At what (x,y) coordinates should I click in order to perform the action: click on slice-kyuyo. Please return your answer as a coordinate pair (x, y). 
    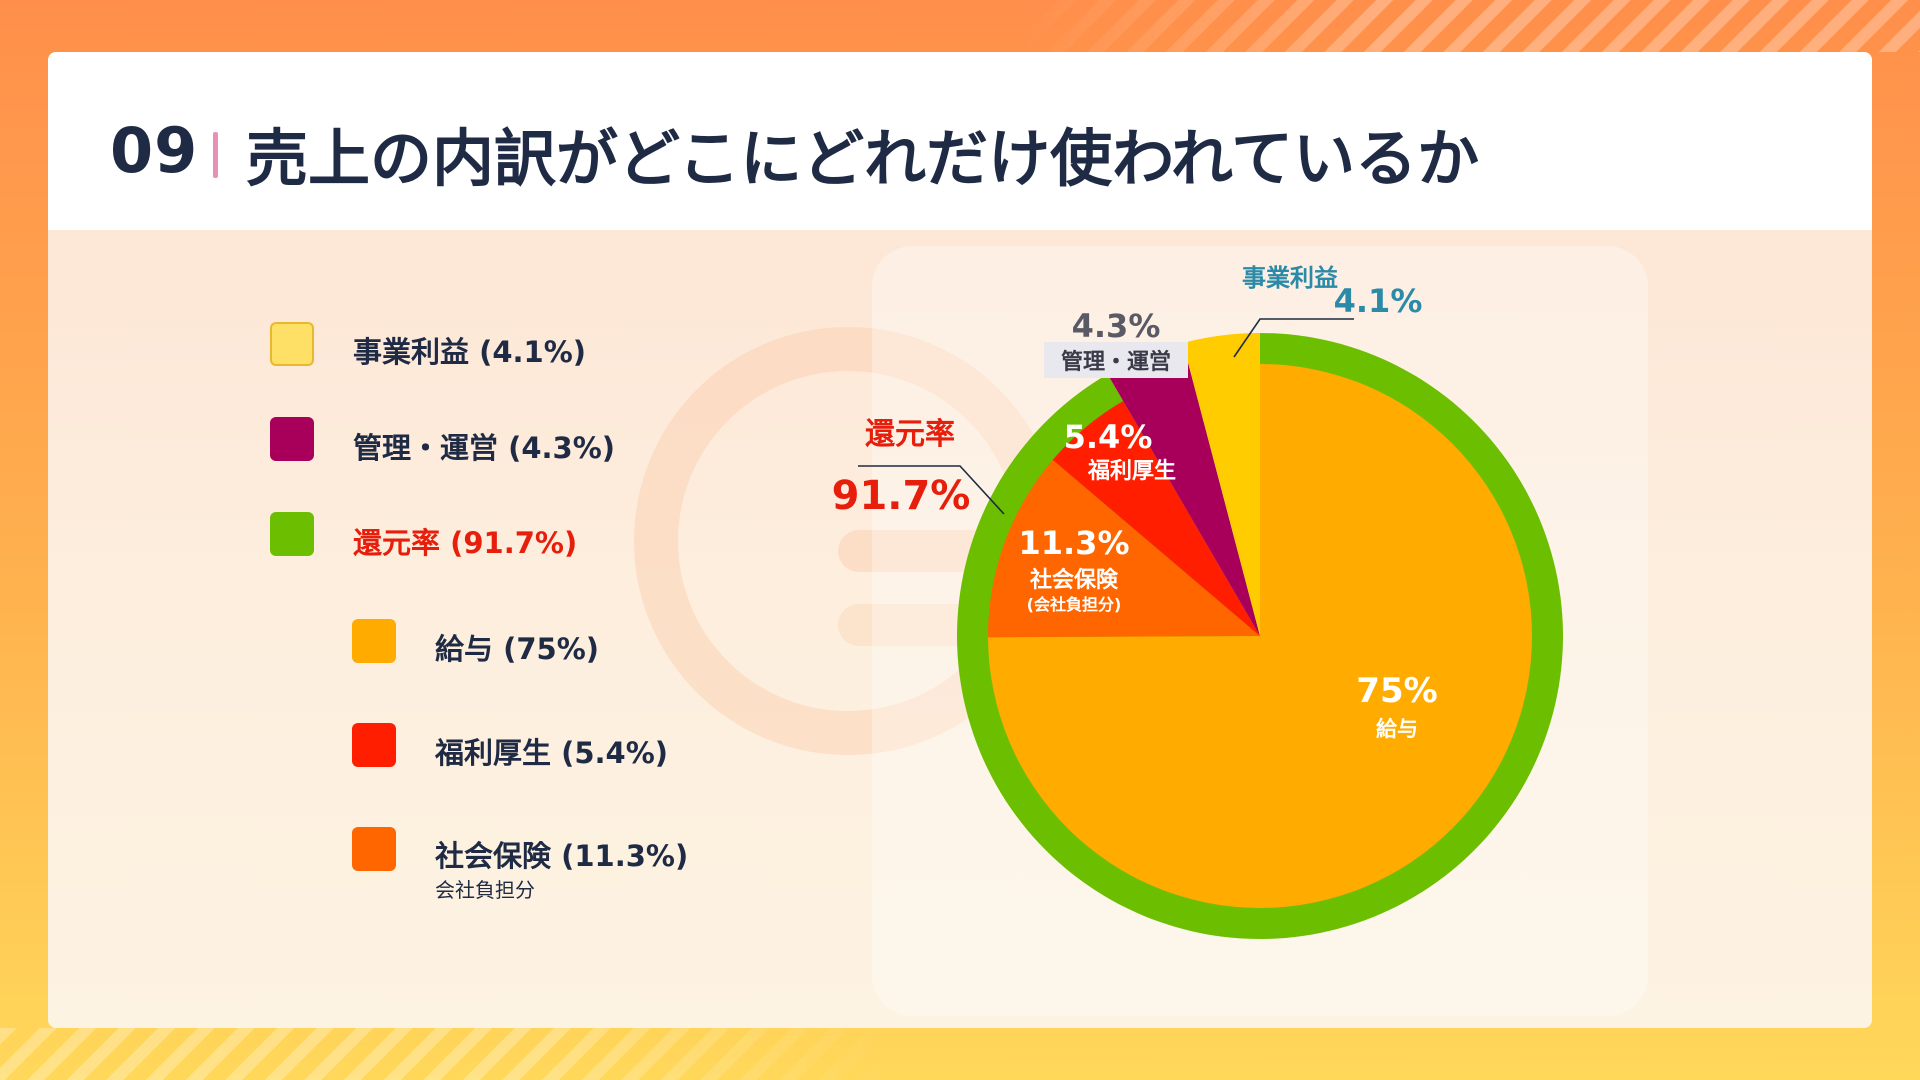
    Looking at the image, I should click on (1260, 636).